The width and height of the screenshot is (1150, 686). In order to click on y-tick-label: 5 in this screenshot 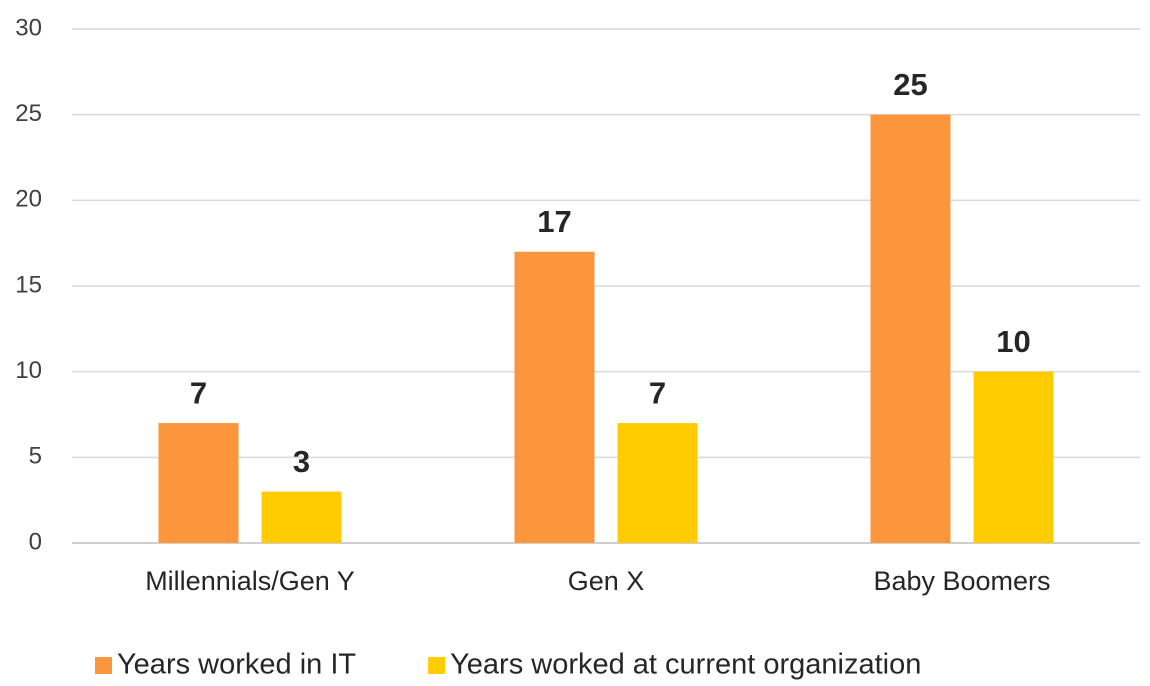, I will do `click(35, 456)`.